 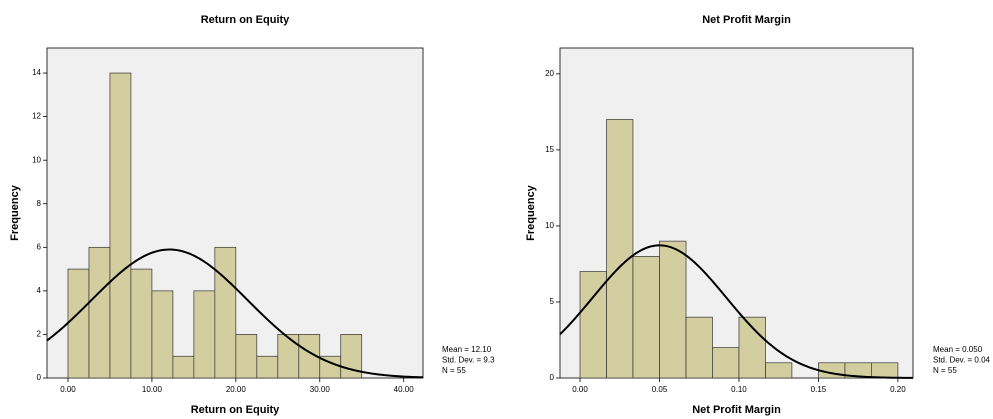 I want to click on x-tick-label: 40.00, so click(x=404, y=389).